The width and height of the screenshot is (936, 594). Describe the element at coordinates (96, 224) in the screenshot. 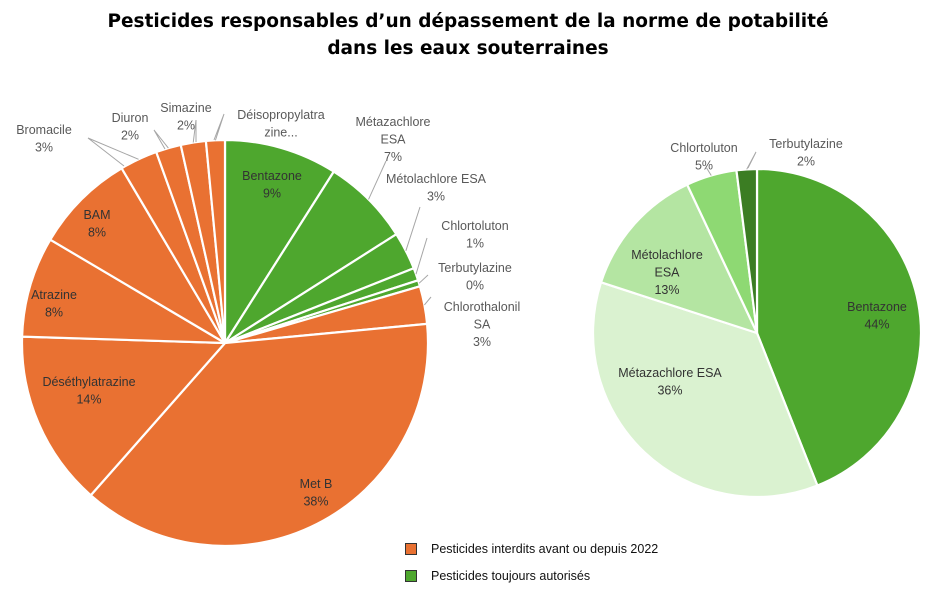

I see `pie1-label-bam: BAM 8%` at that location.